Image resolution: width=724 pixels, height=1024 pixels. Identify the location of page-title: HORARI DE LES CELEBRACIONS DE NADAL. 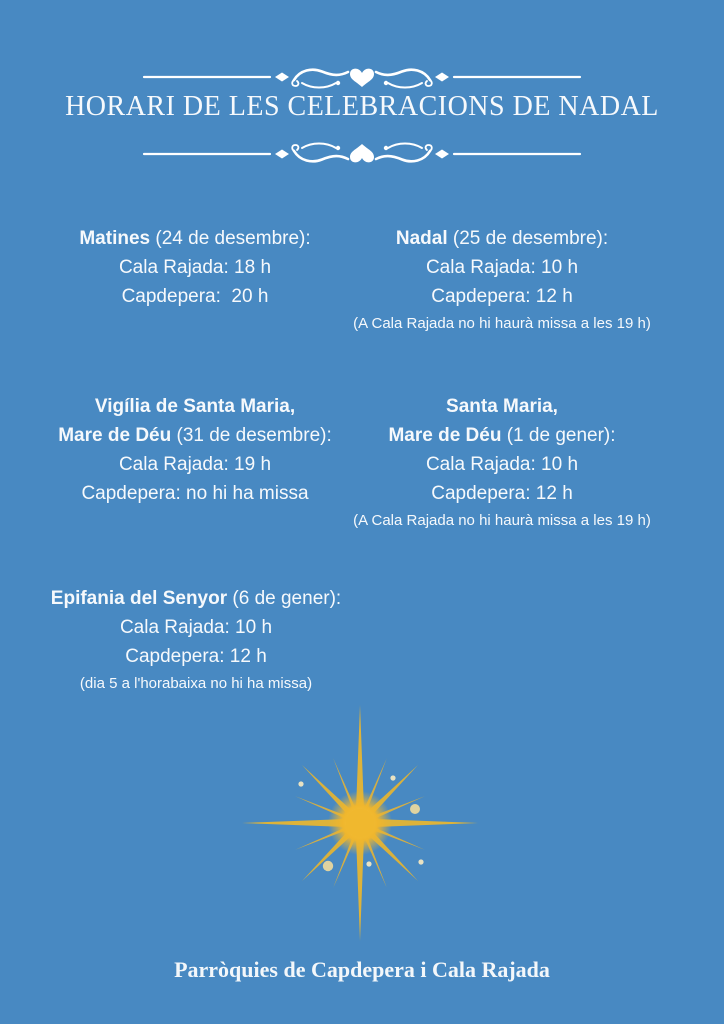
(362, 106).